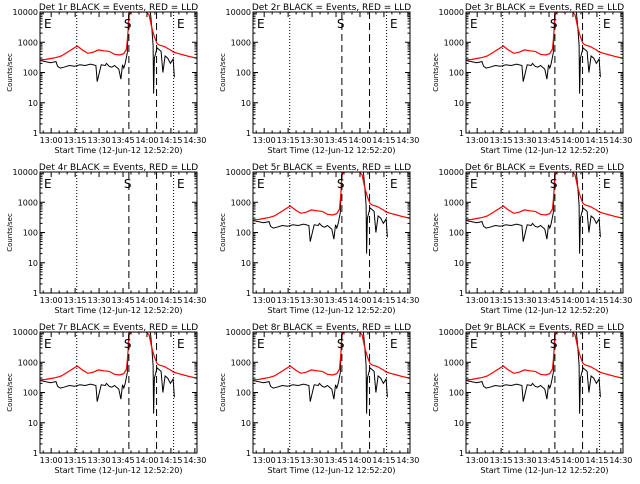  I want to click on panel-title: Det 4r BLACK = Events, RED = LLD, so click(118, 168).